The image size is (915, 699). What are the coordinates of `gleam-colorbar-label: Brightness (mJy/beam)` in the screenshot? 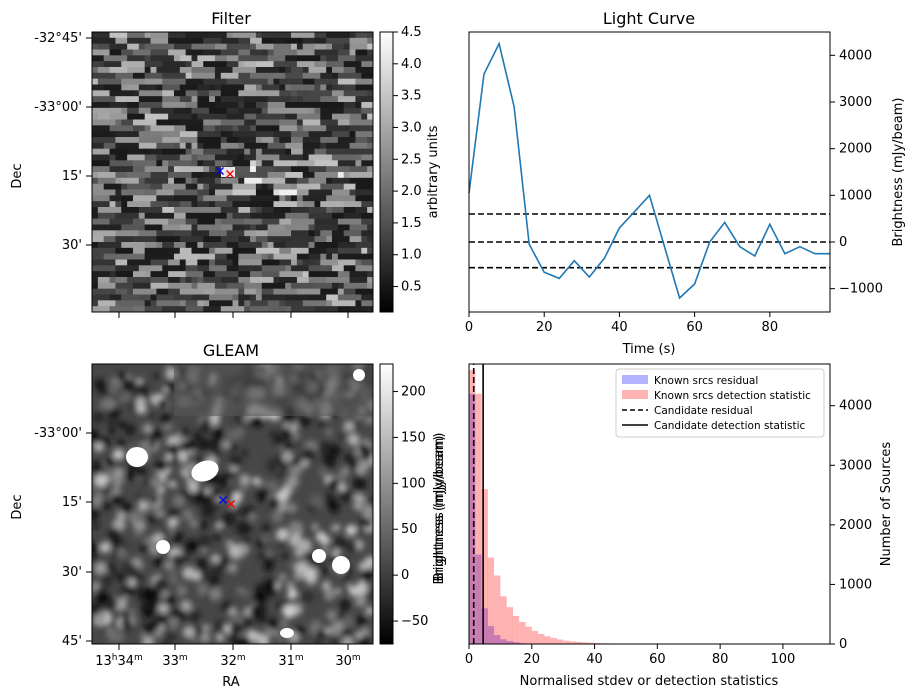 It's located at (439, 507).